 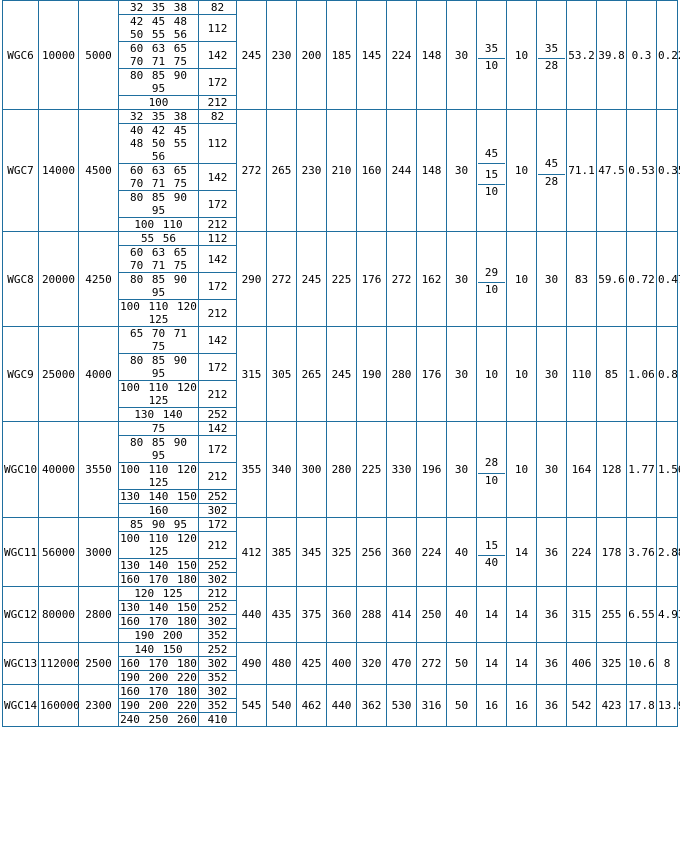 I want to click on cell-model: WGC13, so click(x=20, y=663).